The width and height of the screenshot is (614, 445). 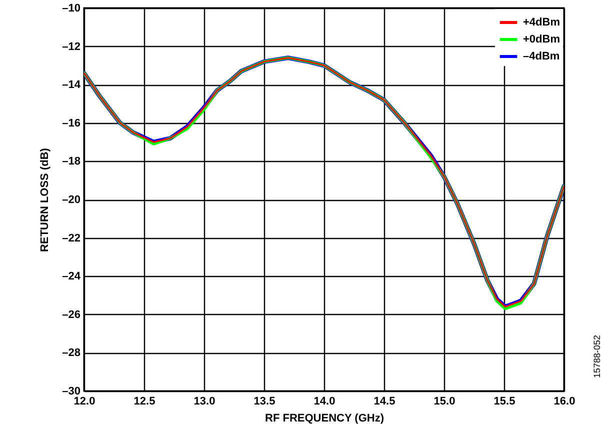 What do you see at coordinates (71, 123) in the screenshot?
I see `y-tick-label: –16` at bounding box center [71, 123].